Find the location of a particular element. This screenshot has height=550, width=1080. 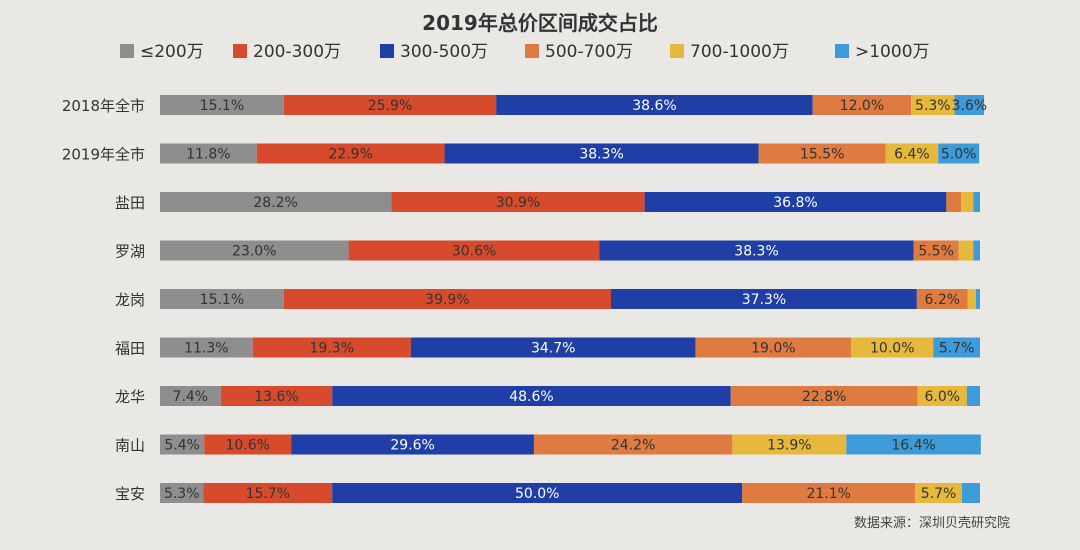

data-label: 6.4% is located at coordinates (912, 155).